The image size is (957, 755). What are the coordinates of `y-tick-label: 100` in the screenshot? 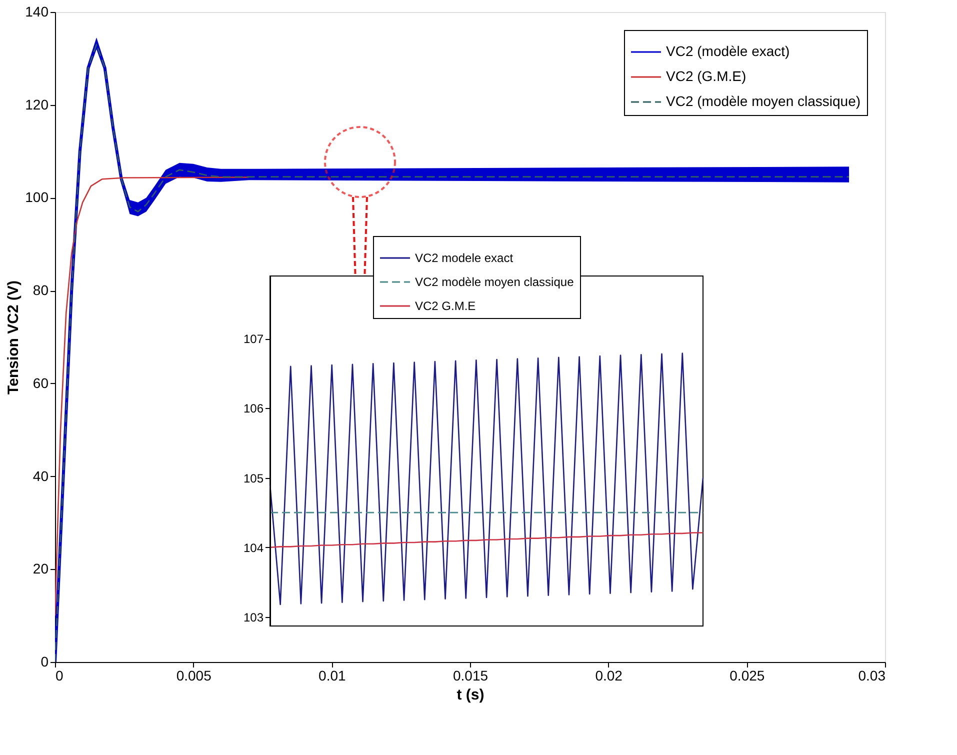 It's located at (37, 197).